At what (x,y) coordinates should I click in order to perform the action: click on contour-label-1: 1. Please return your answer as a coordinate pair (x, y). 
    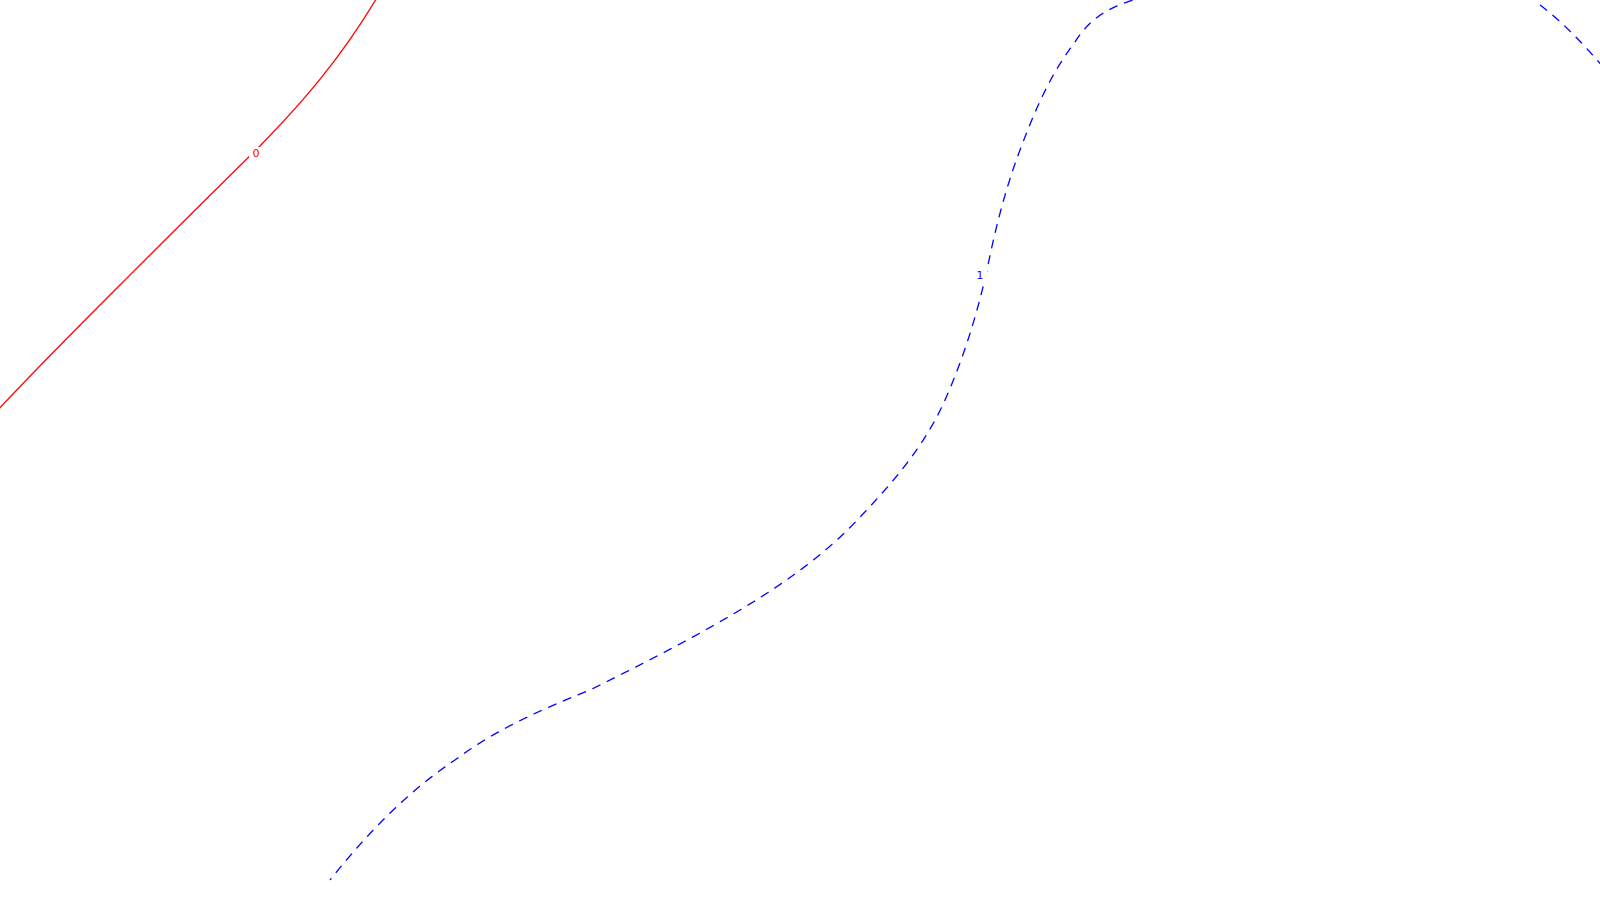
    Looking at the image, I should click on (980, 275).